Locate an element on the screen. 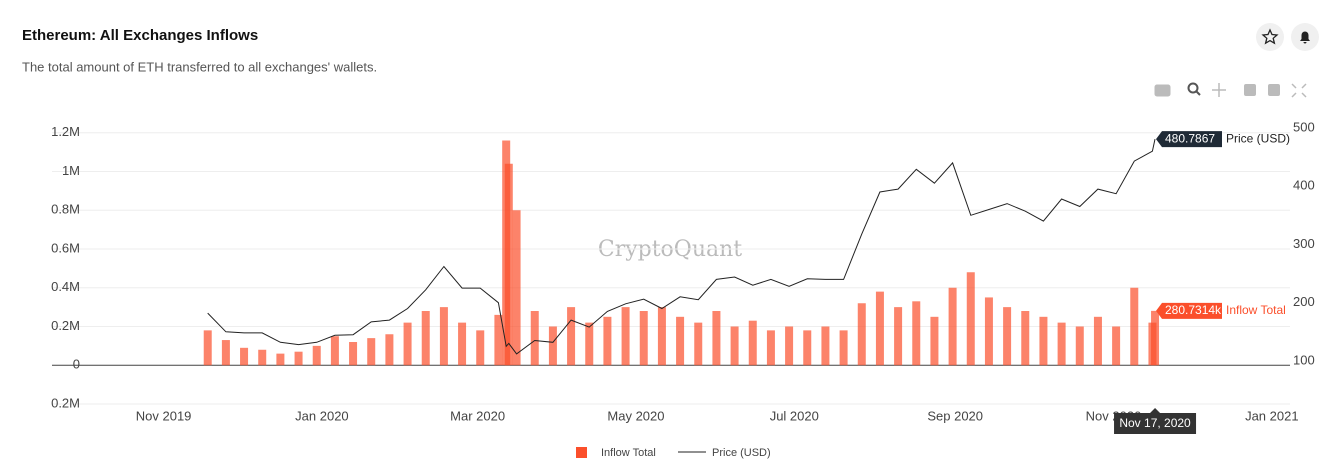 The height and width of the screenshot is (466, 1337). hover-tag: 480.7867 Price (USD) is located at coordinates (1223, 139).